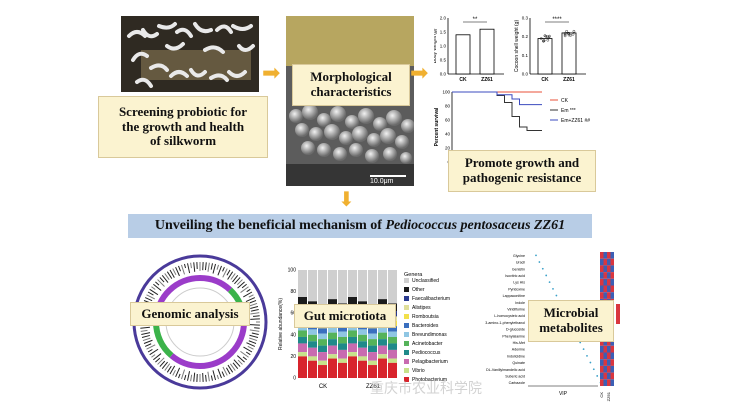 The height and width of the screenshot is (408, 756). What do you see at coordinates (519, 256) in the screenshot?
I see `metabolite-name: Glycine` at bounding box center [519, 256].